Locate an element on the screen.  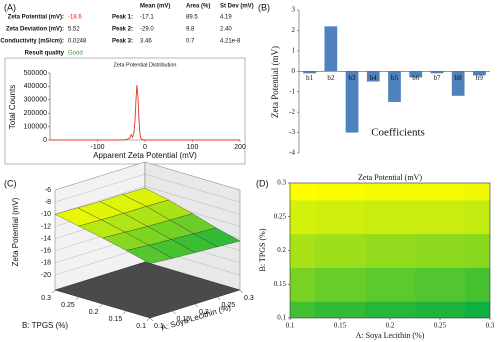
surface-patch is located at coordinates (149, 254).